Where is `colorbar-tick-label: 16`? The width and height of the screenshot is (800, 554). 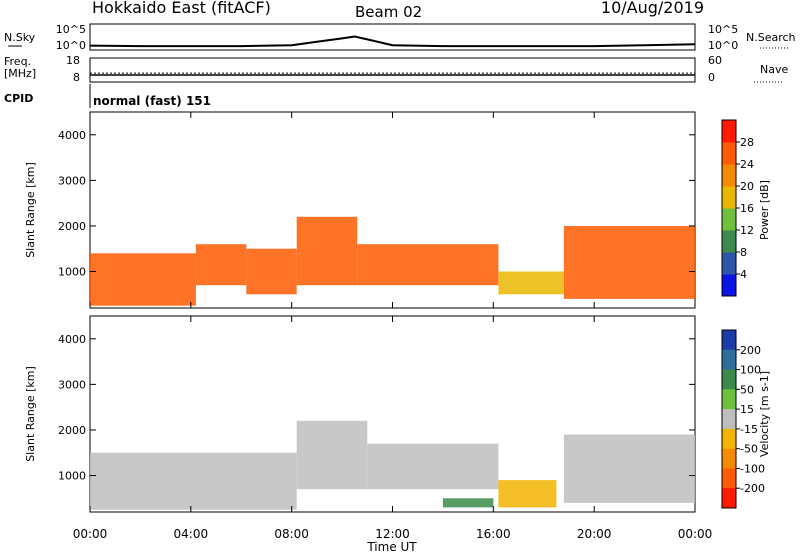 colorbar-tick-label: 16 is located at coordinates (747, 208).